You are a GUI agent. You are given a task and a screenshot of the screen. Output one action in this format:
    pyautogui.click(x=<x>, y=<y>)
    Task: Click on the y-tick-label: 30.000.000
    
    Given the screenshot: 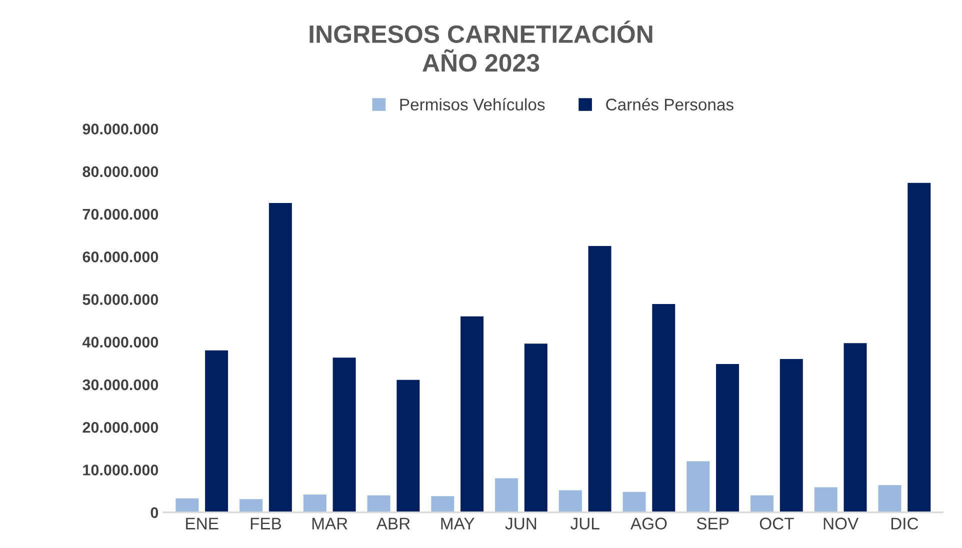 What is the action you would take?
    pyautogui.click(x=120, y=384)
    